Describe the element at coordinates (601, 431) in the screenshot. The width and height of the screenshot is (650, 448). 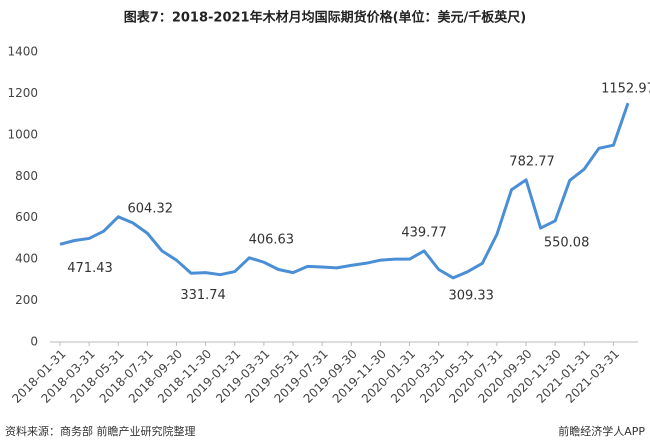
I see `brand: 前瞻经济学人APP` at that location.